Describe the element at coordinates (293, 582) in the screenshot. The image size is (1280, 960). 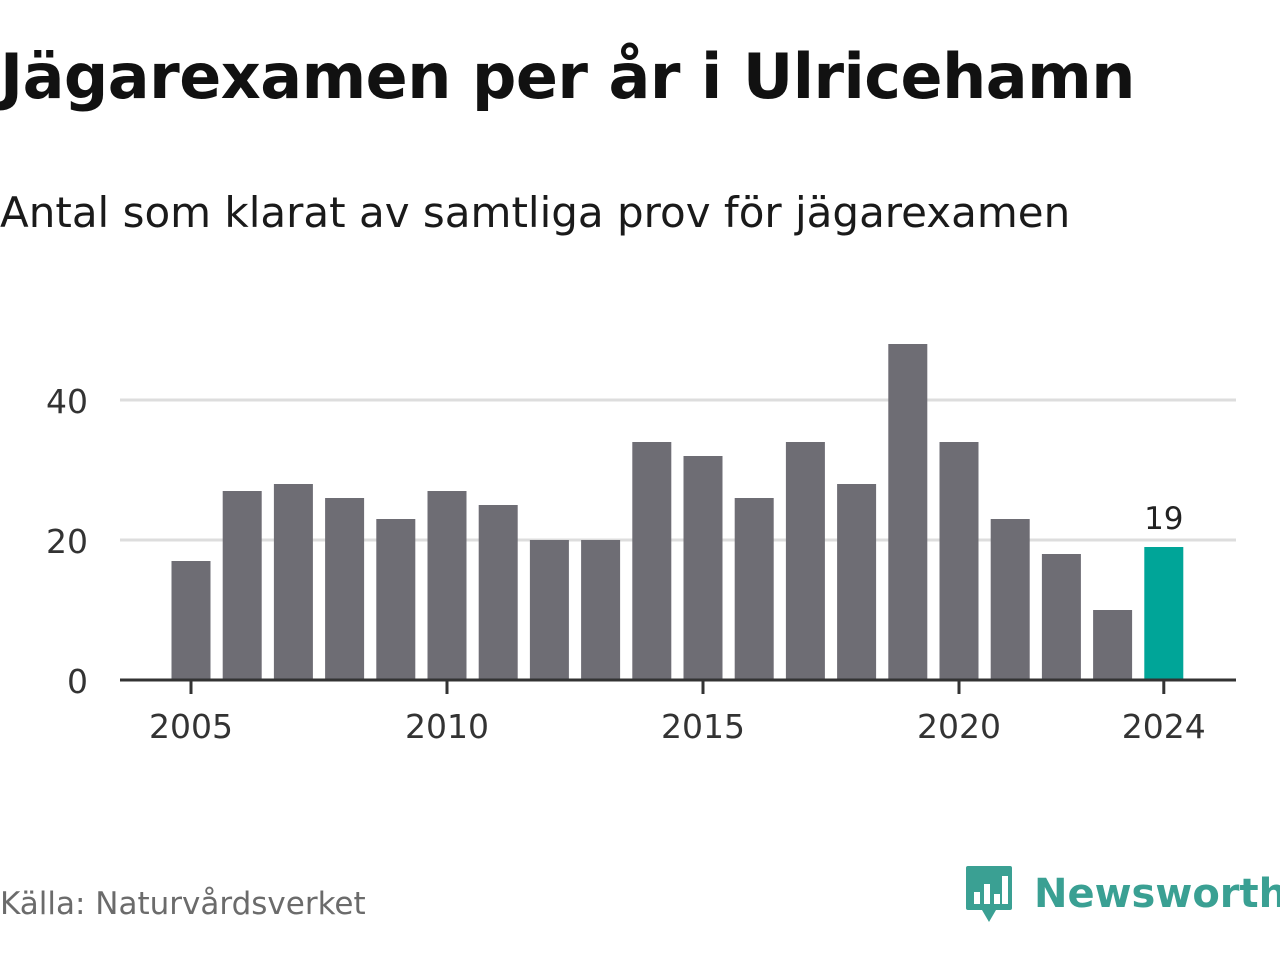
I see `bar-2007` at that location.